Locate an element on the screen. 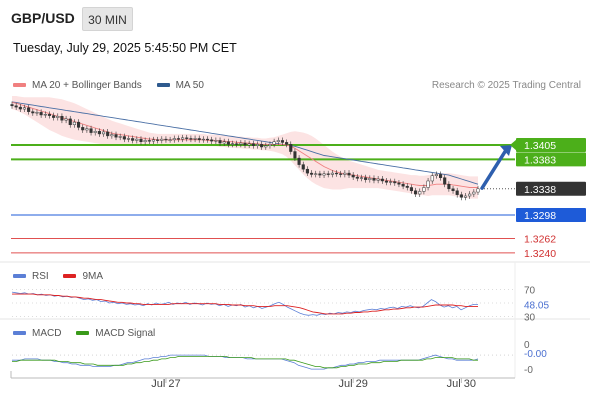  rsi-current-value: 48.05 is located at coordinates (536, 305).